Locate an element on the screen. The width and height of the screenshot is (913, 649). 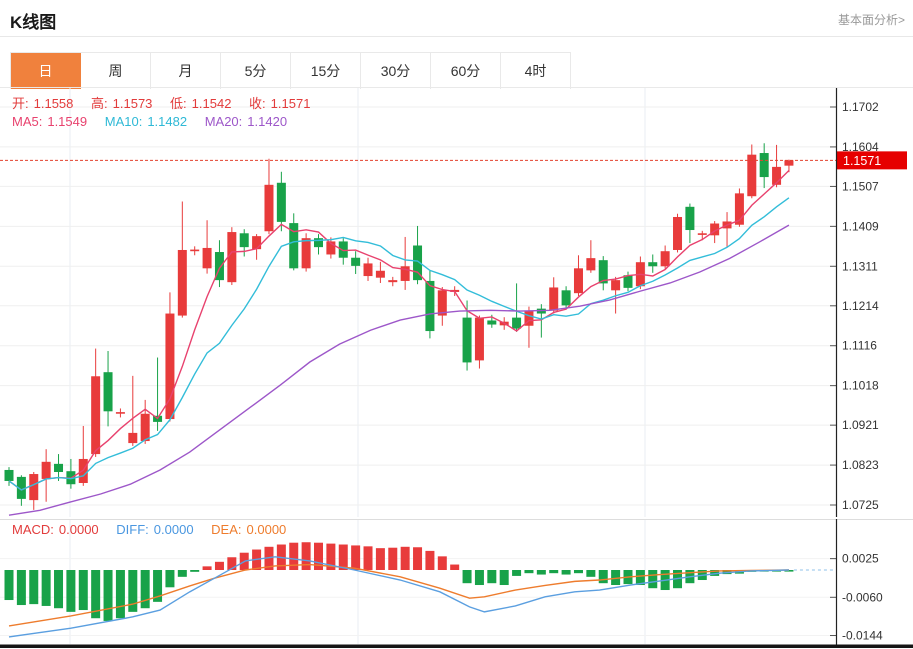
price-tick-label: 1.1409 is located at coordinates (860, 226).